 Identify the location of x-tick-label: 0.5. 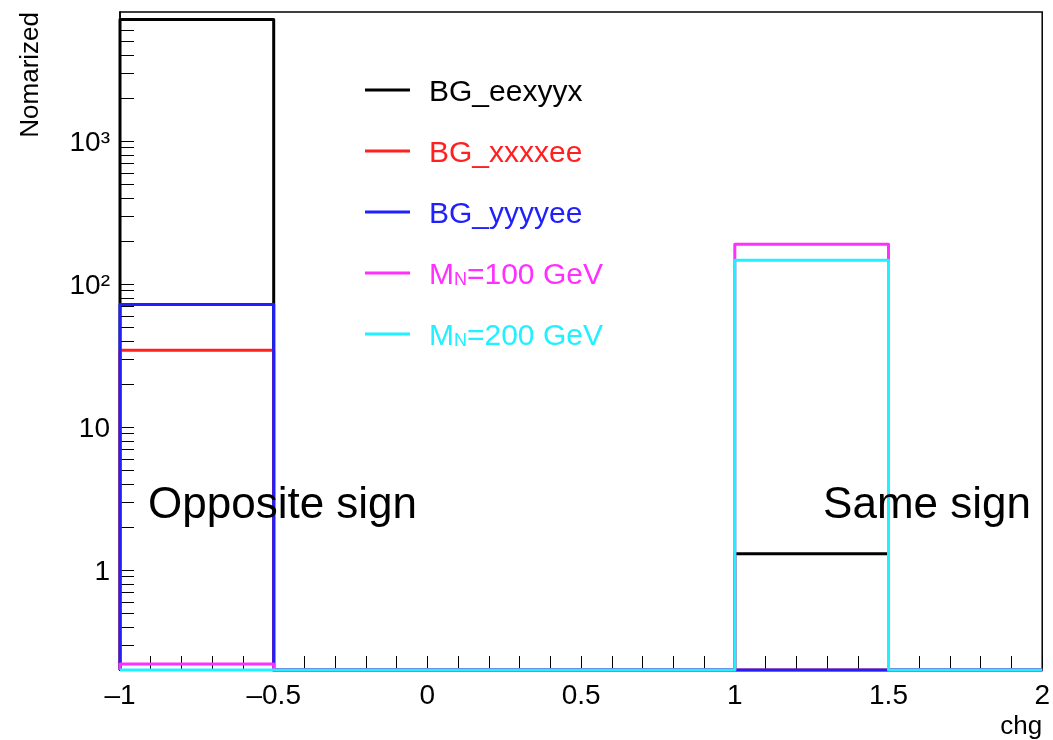
(581, 694).